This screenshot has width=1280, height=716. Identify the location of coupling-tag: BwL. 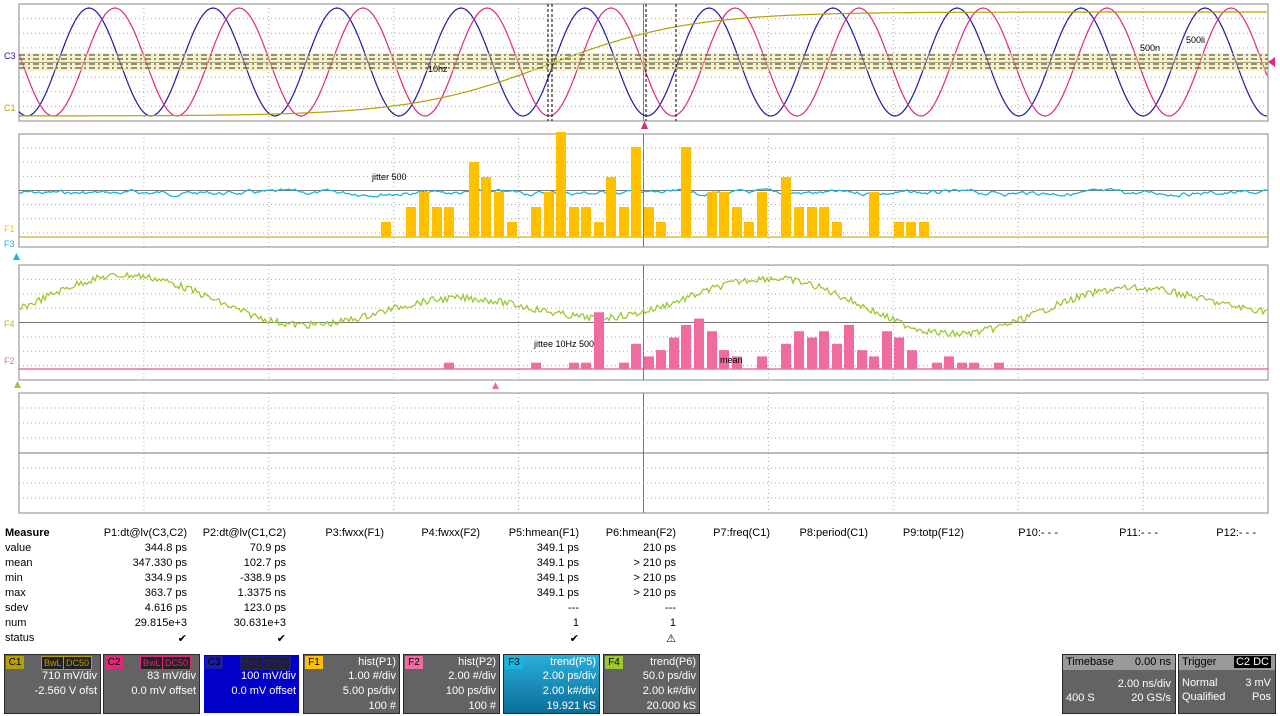
(152, 663).